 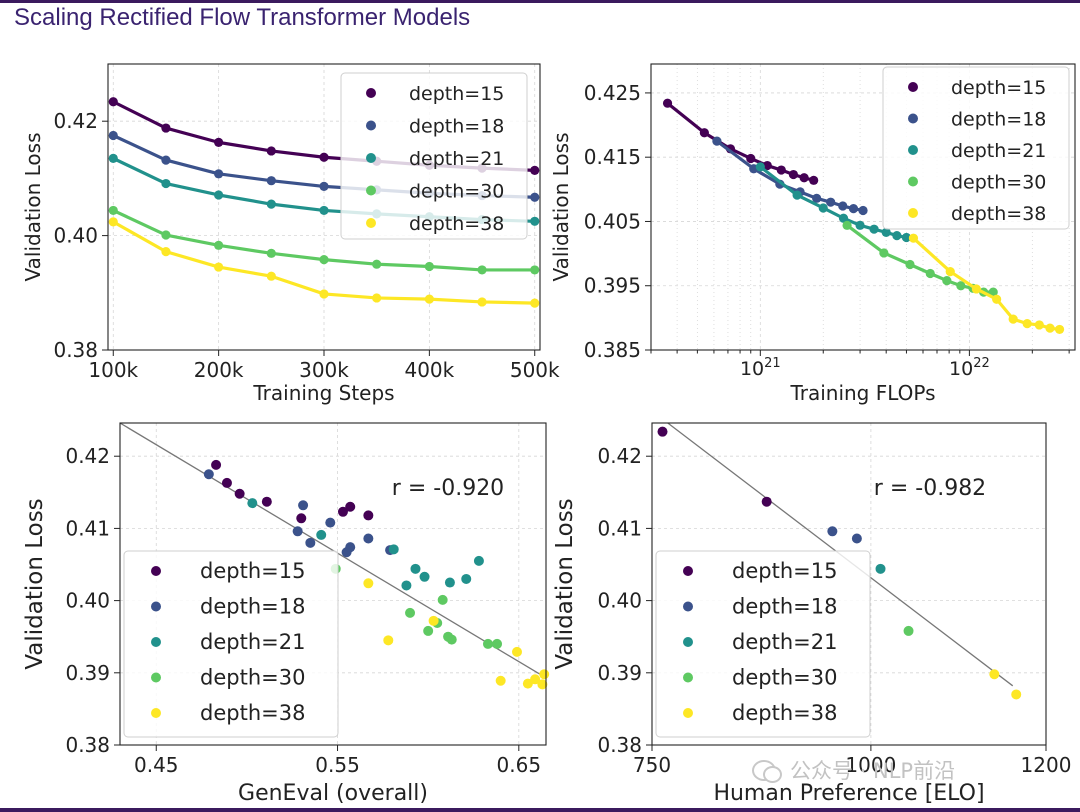 I want to click on legend-box, so click(x=976, y=148).